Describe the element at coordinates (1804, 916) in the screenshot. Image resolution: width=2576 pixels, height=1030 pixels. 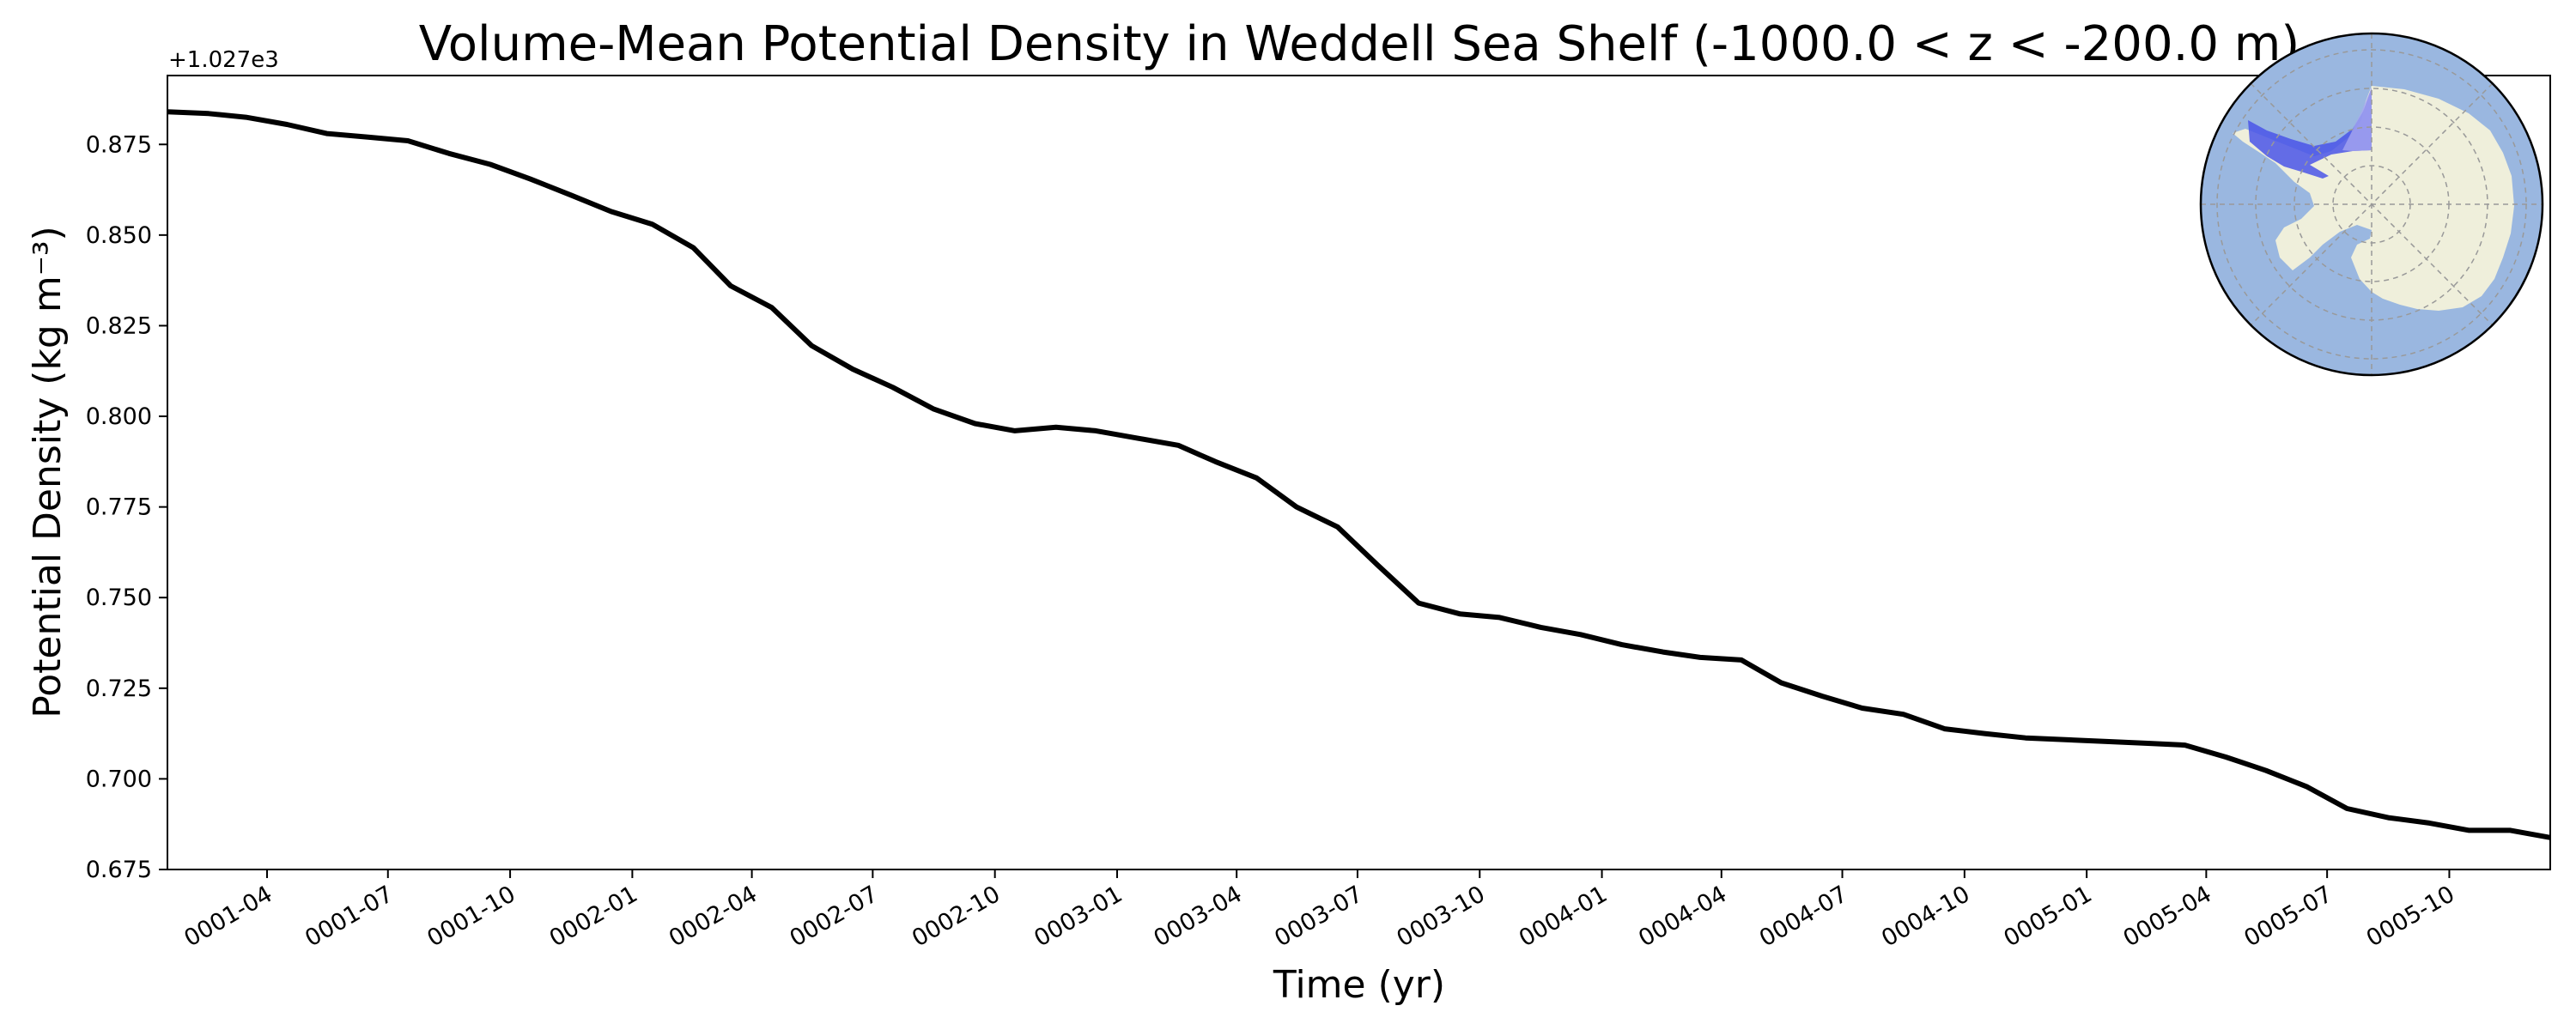
I see `x-tick-label: 0004-07` at that location.